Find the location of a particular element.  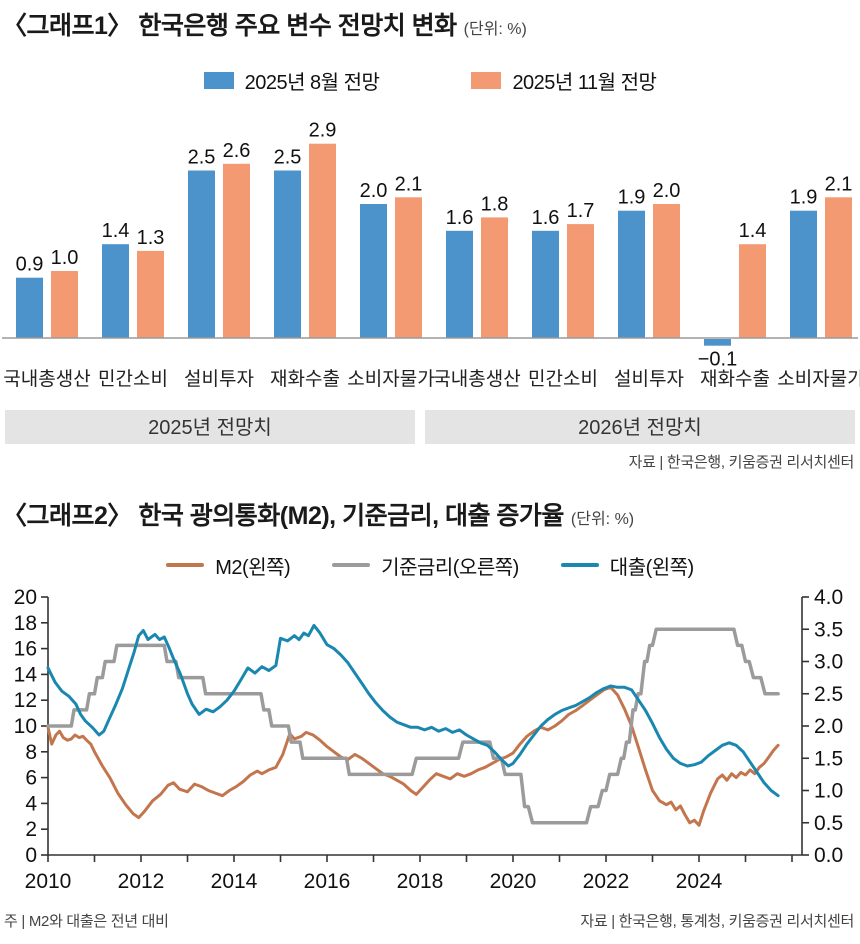

legend-label: 2025년 11월 전망 is located at coordinates (584, 82).